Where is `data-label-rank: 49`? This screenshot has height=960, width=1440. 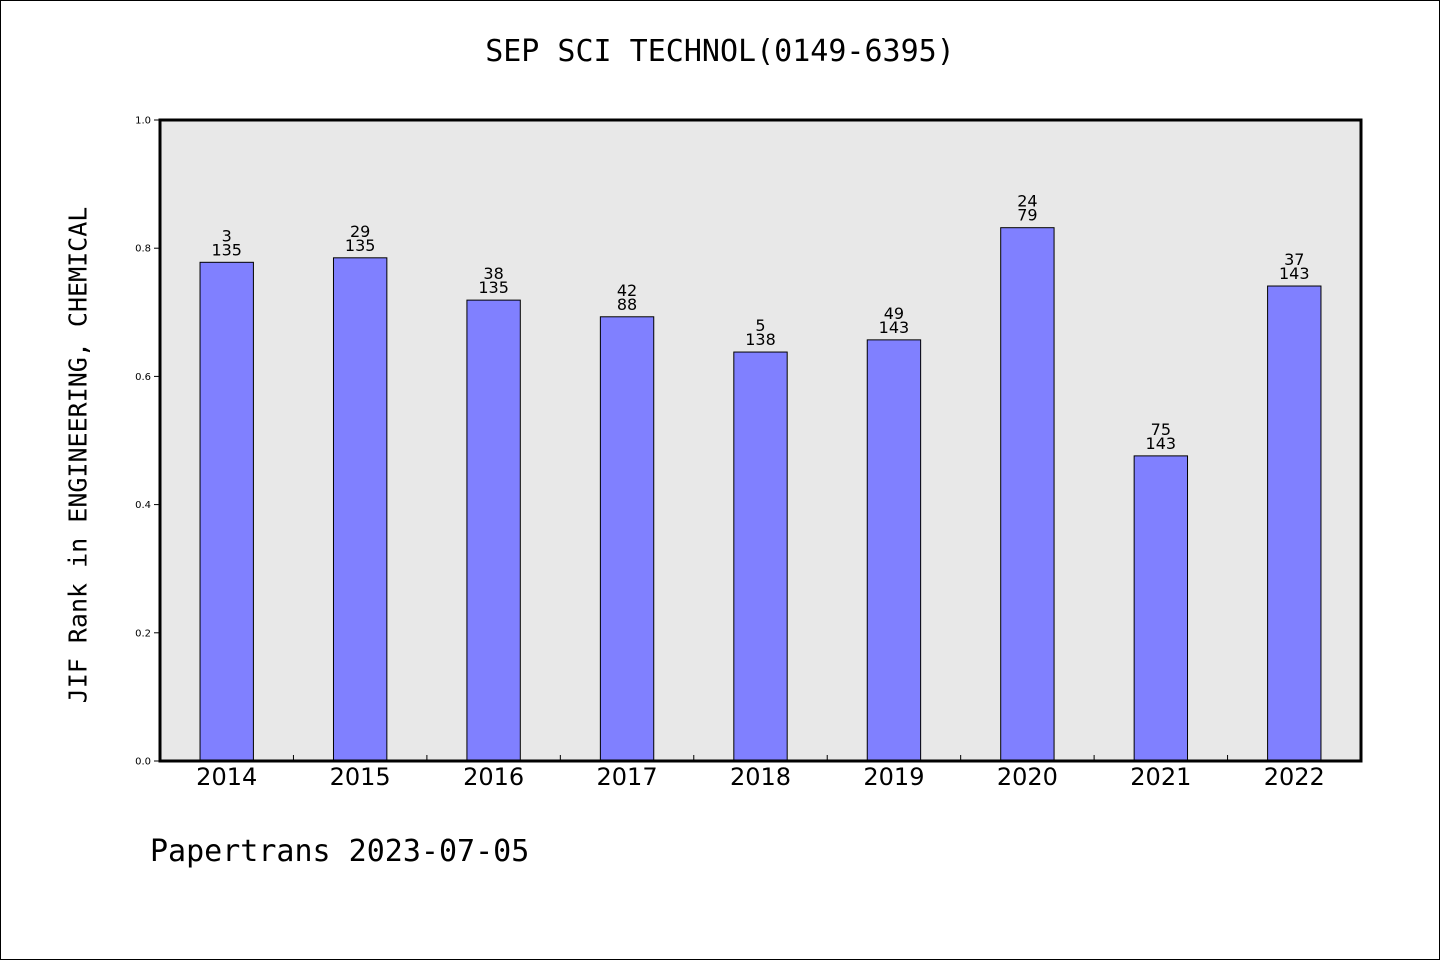
data-label-rank: 49 is located at coordinates (894, 313).